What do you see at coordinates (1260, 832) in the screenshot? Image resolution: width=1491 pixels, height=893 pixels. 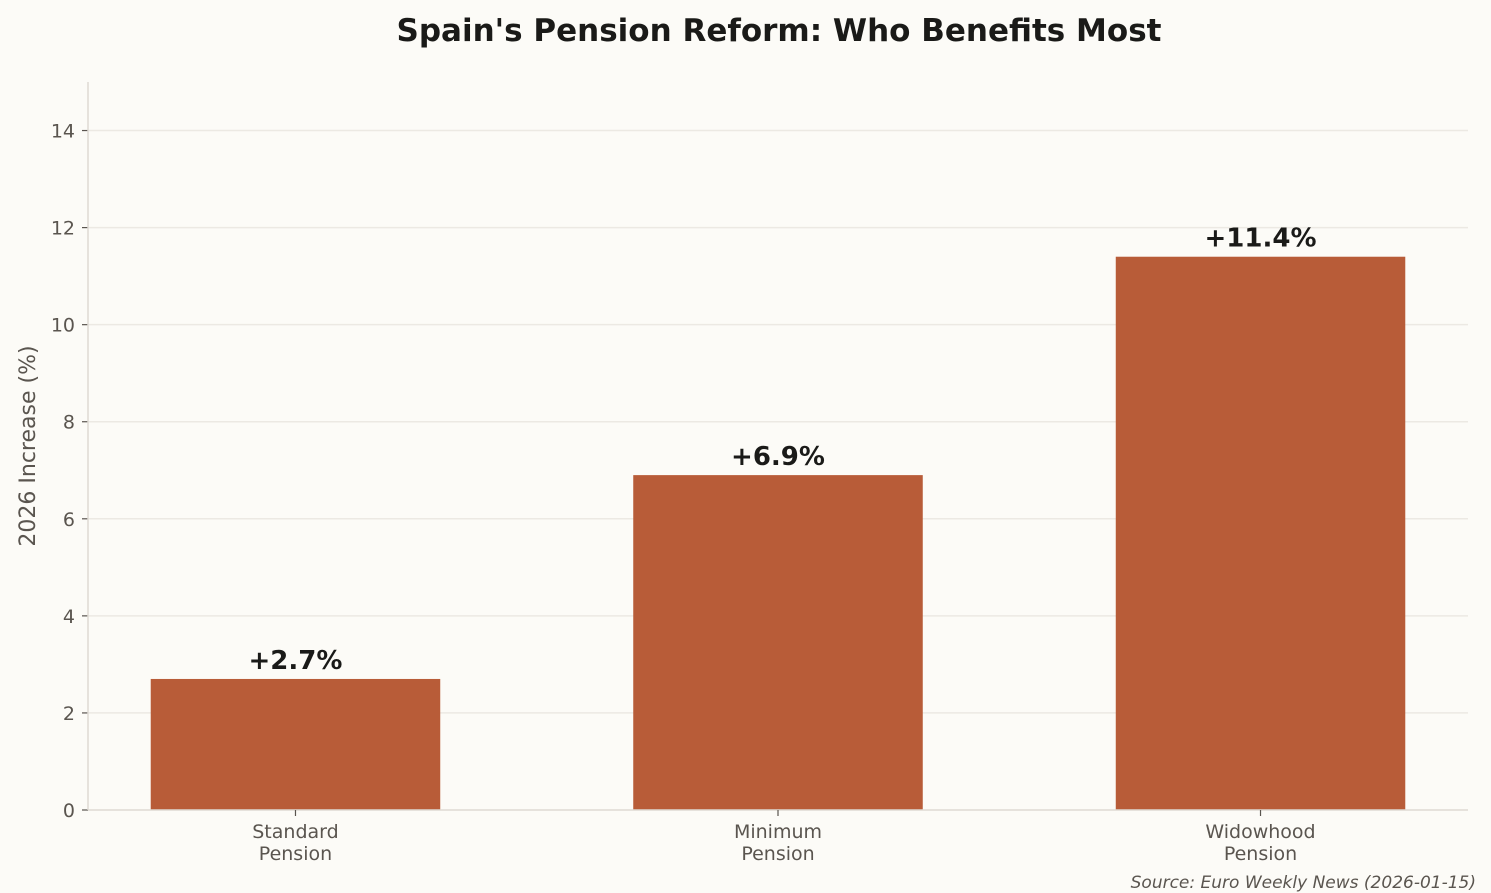 I see `x-tick-label: Widowhood` at bounding box center [1260, 832].